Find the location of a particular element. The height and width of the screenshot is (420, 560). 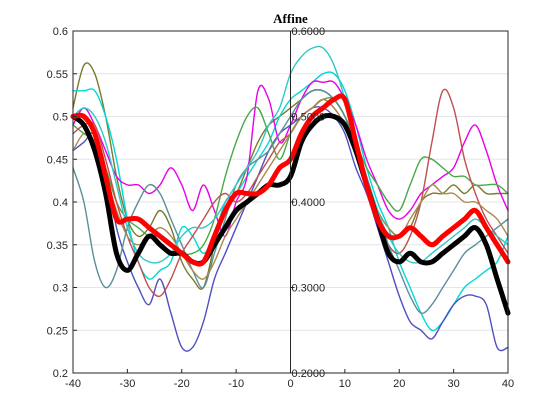

x-tick-label: -30 is located at coordinates (127, 384).